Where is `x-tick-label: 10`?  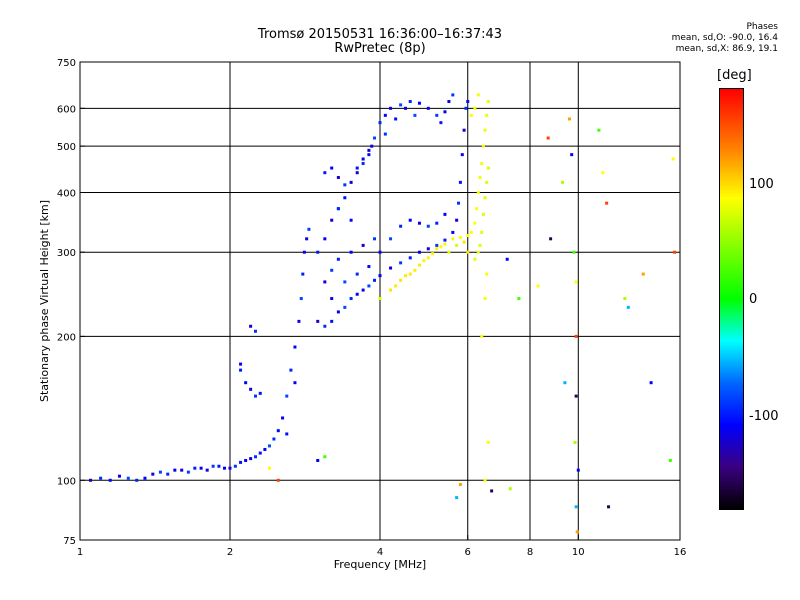 x-tick-label: 10 is located at coordinates (578, 552).